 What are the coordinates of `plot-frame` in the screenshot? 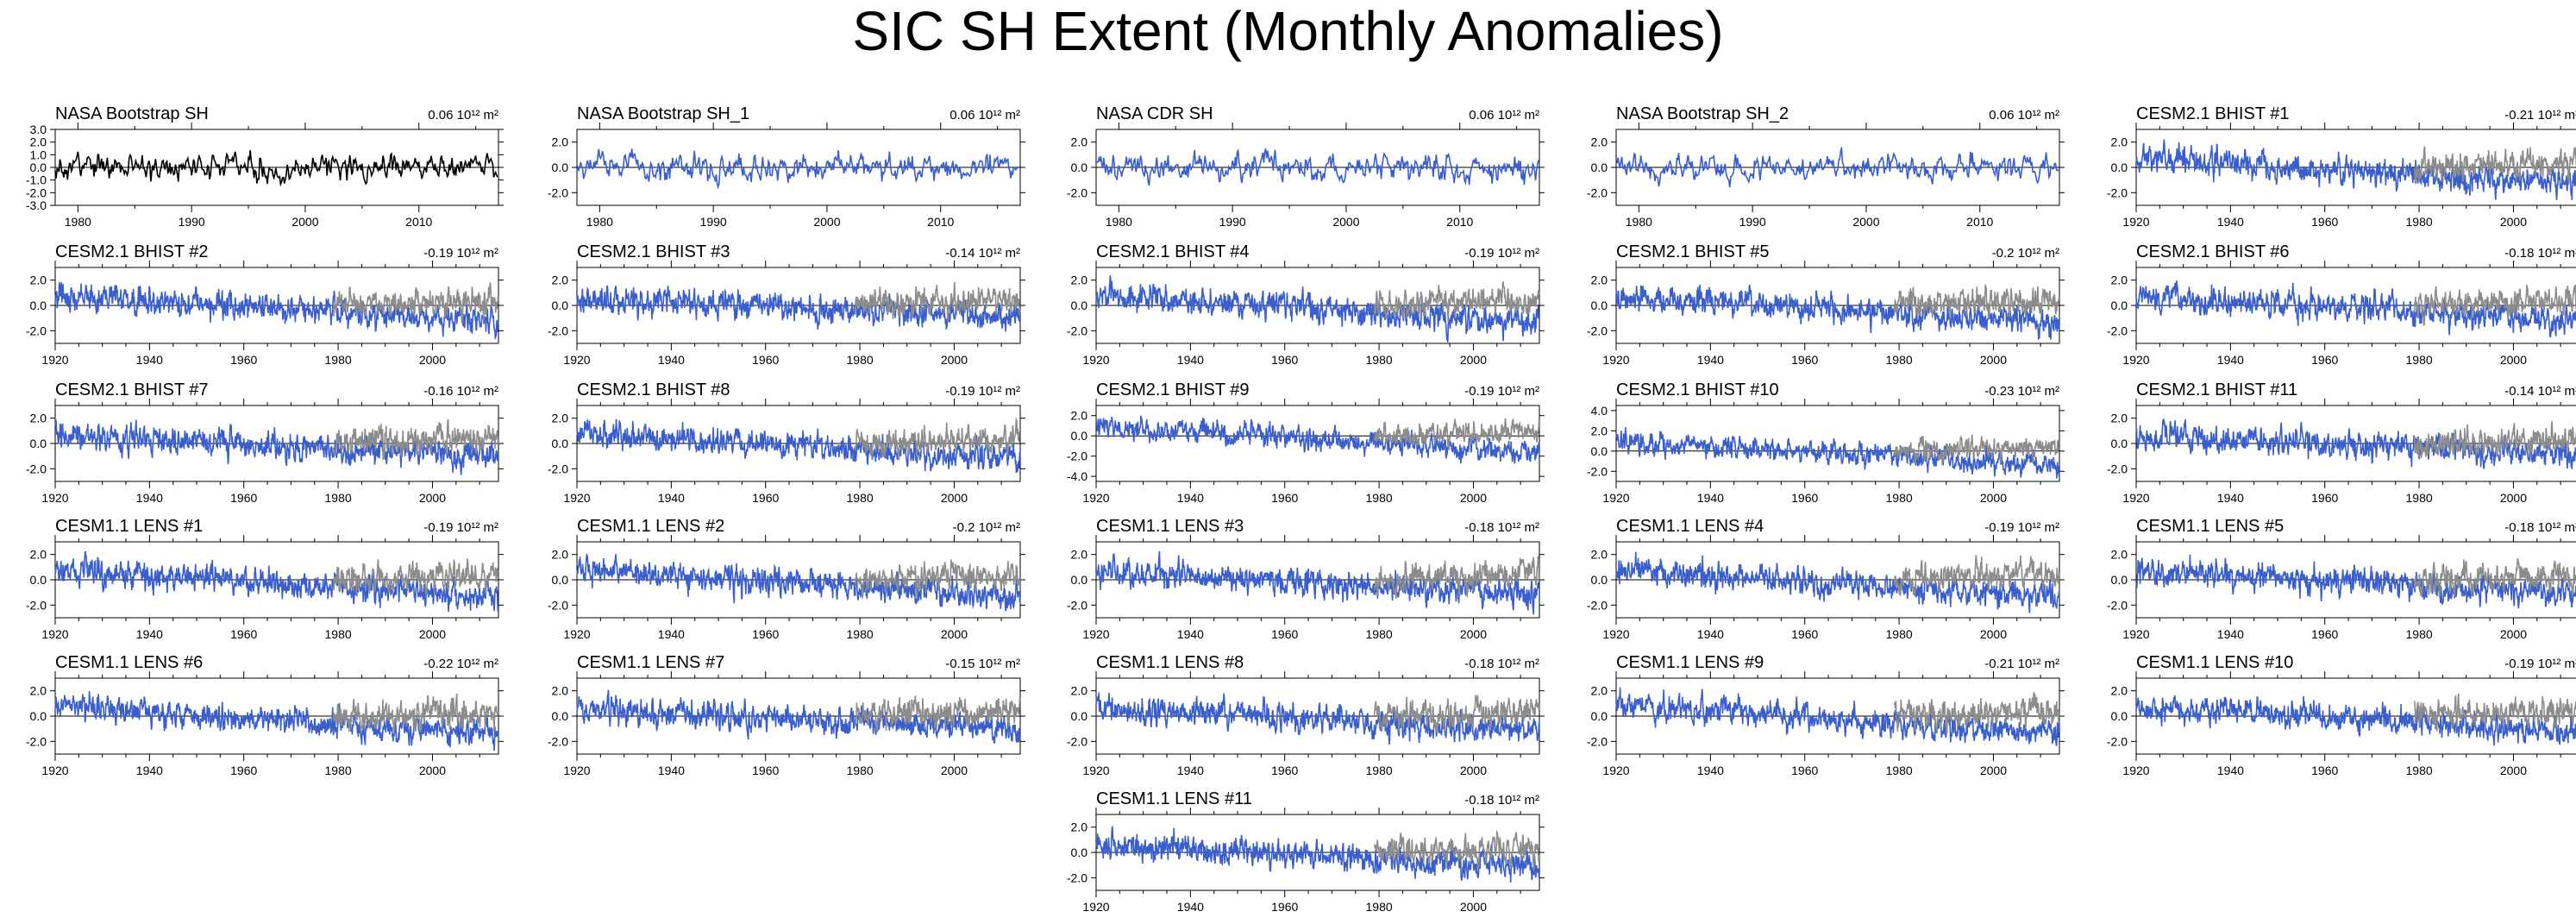 It's located at (1837, 443).